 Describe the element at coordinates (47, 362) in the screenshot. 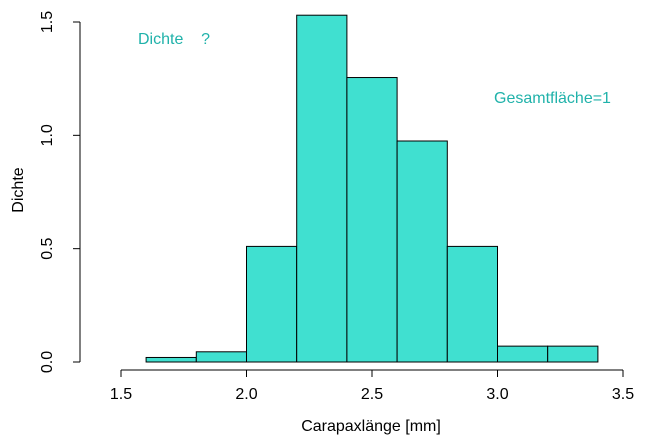

I see `y-tick-label: 0.0` at that location.